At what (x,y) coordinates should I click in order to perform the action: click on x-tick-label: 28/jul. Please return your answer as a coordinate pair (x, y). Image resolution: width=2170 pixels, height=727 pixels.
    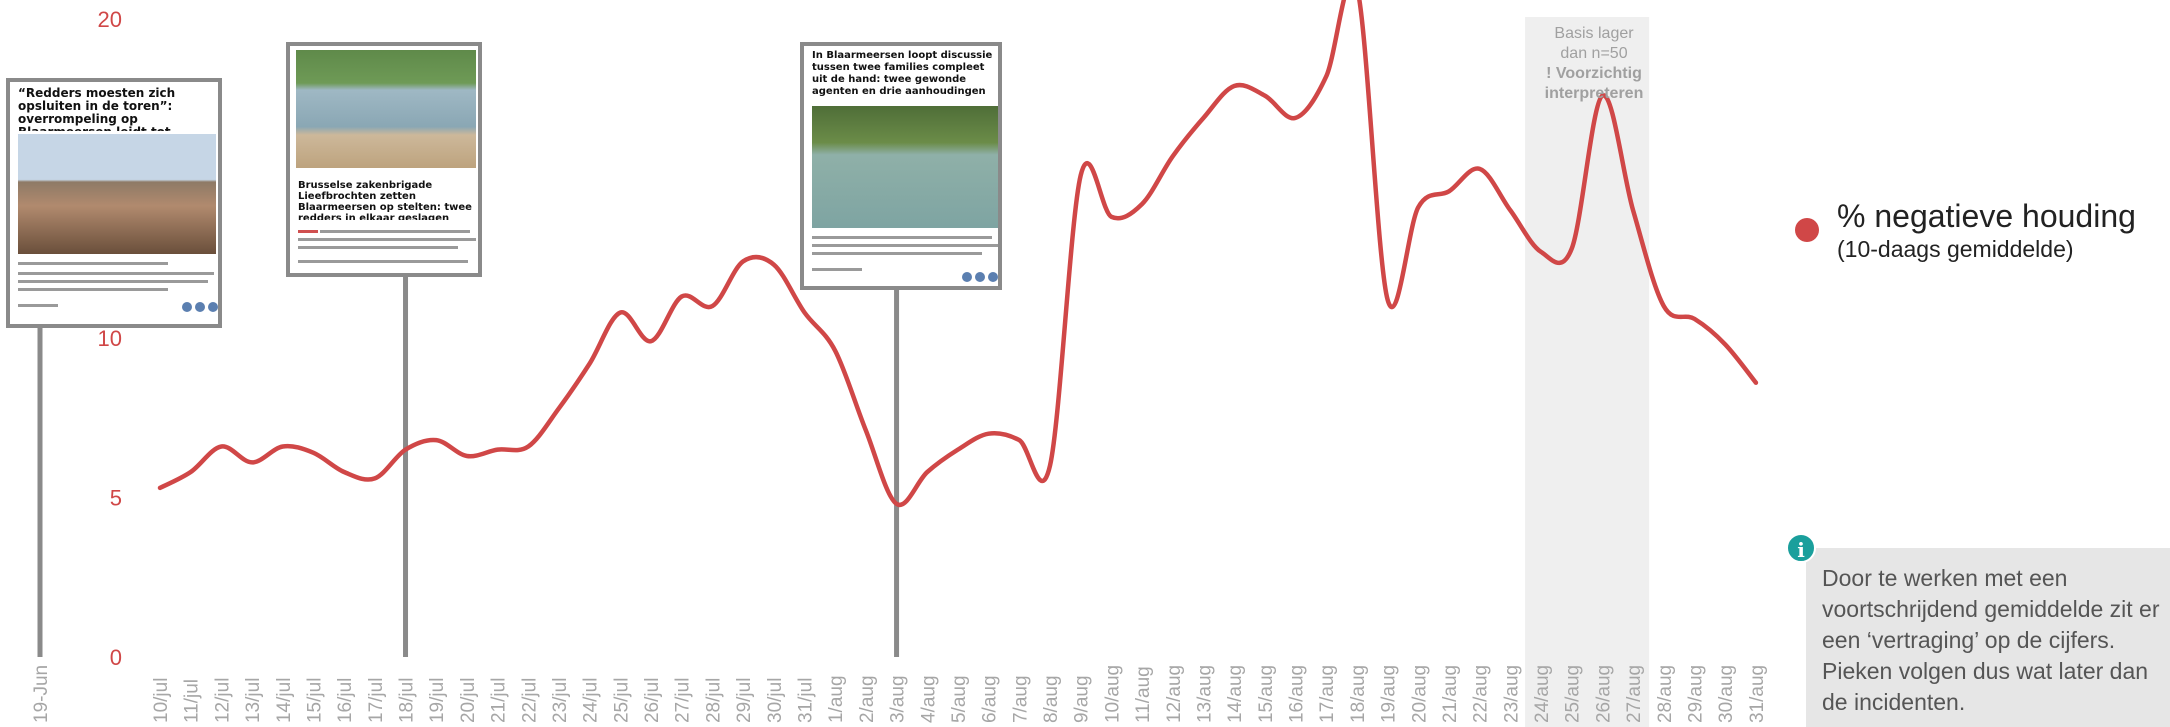
    Looking at the image, I should click on (713, 700).